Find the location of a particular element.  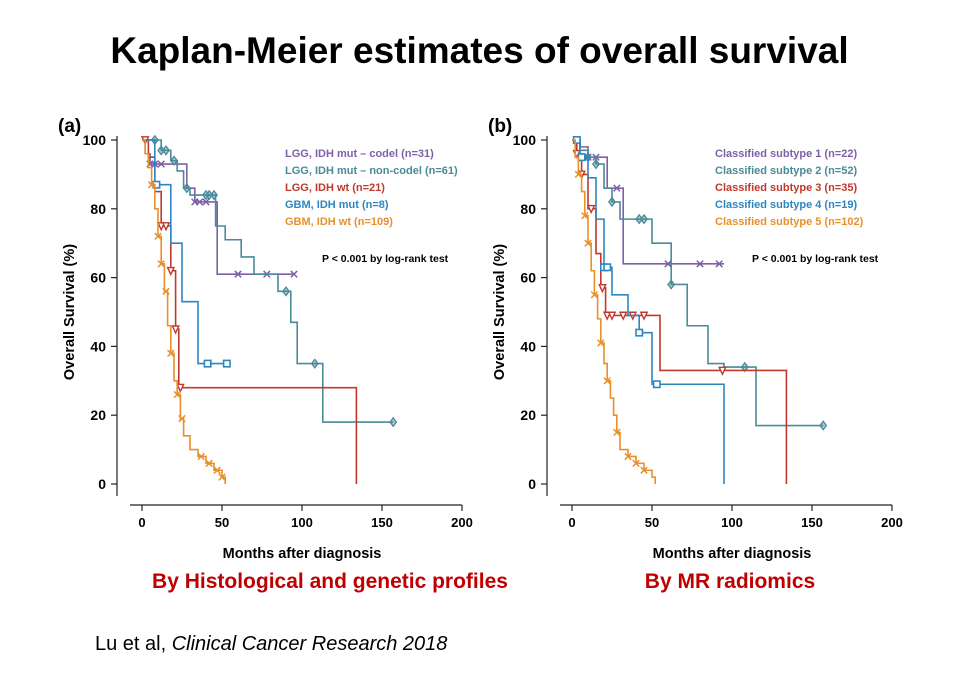

chart1-legend-item-1: Classified subtype 2 (n=52) is located at coordinates (786, 171).